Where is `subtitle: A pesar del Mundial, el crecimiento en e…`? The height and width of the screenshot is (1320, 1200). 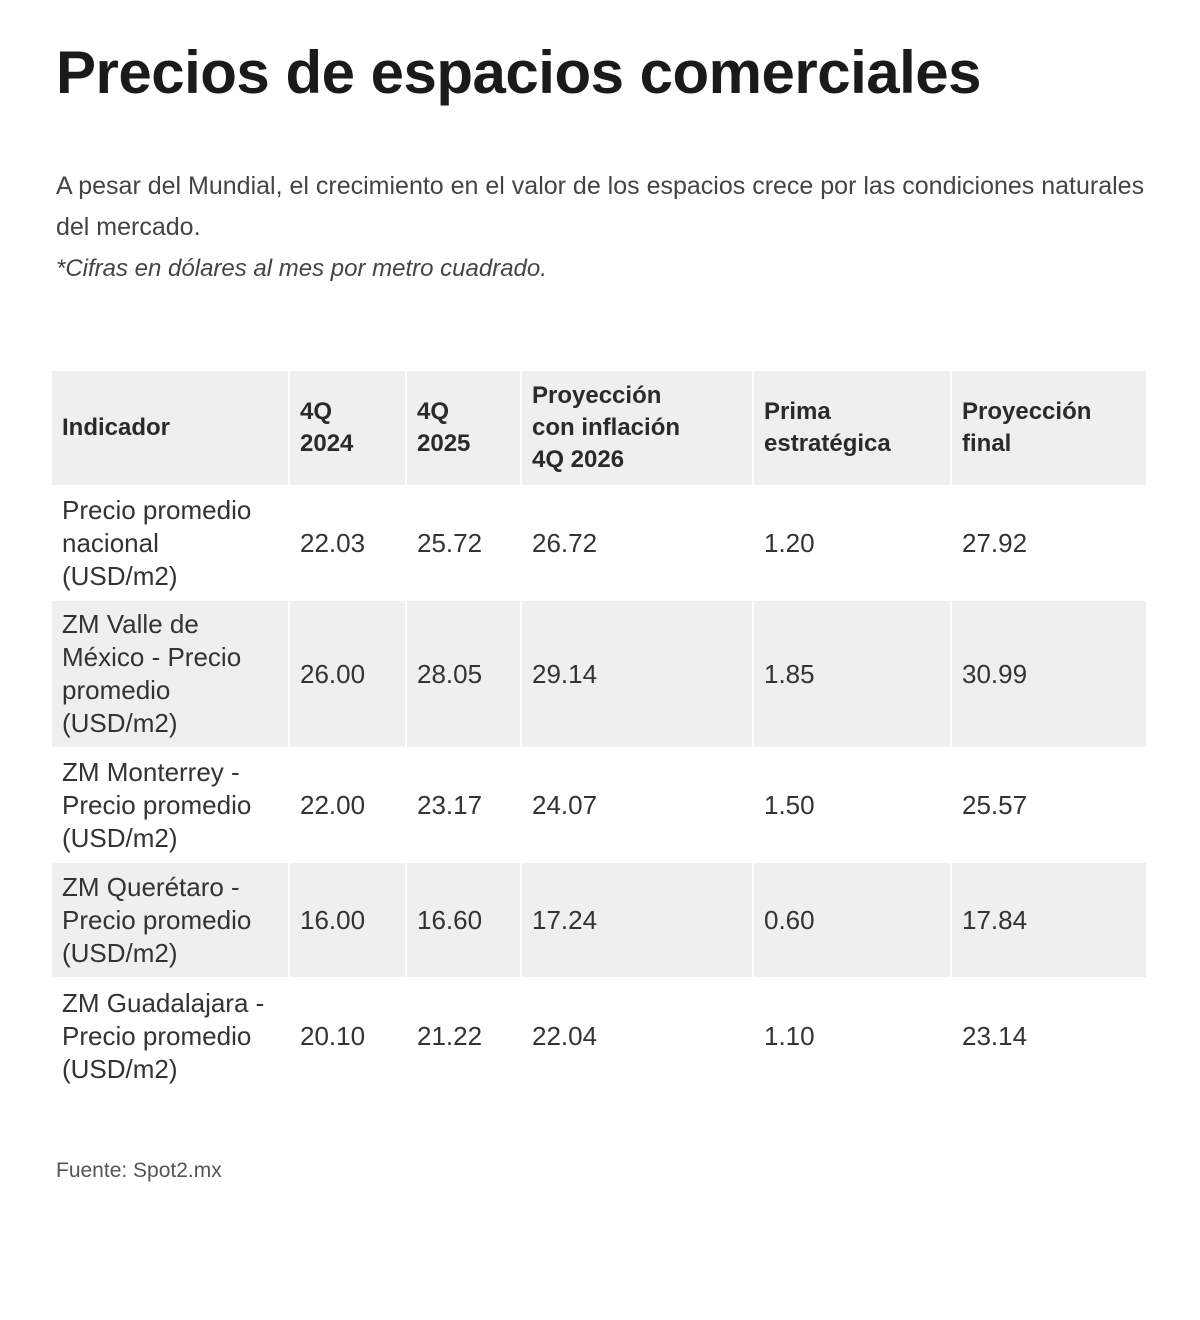
subtitle: A pesar del Mundial, el crecimiento en e… is located at coordinates (600, 206).